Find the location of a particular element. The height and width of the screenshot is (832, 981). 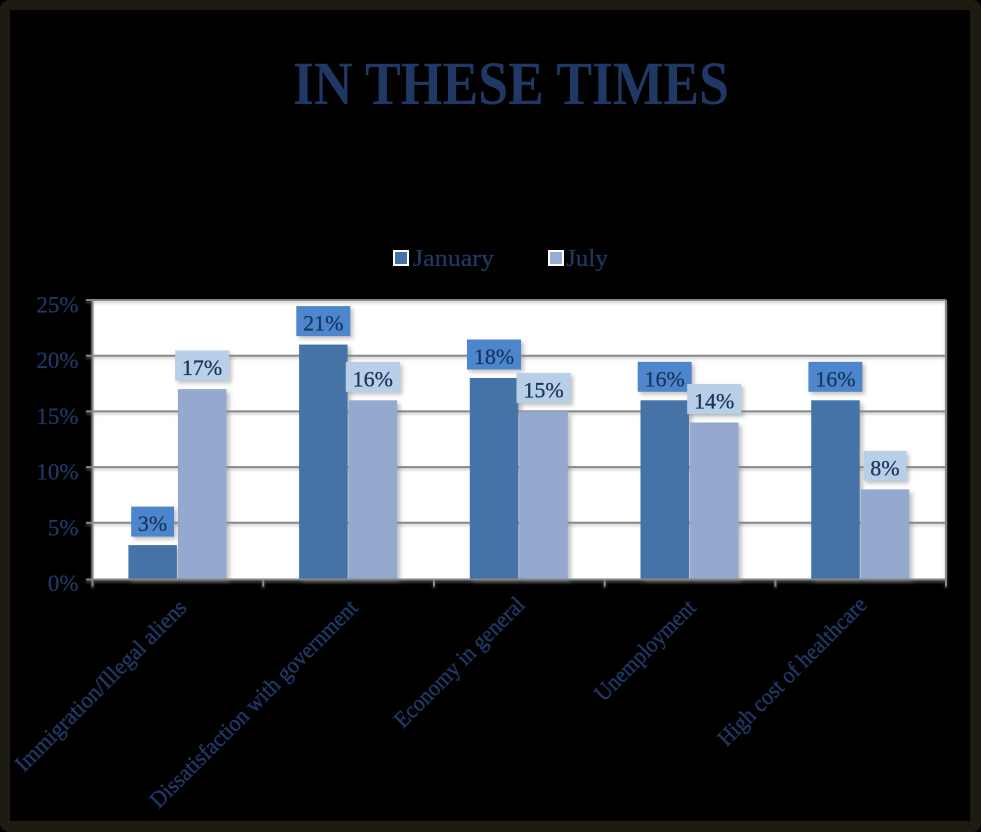

svg-text: 0% is located at coordinates (63, 583).